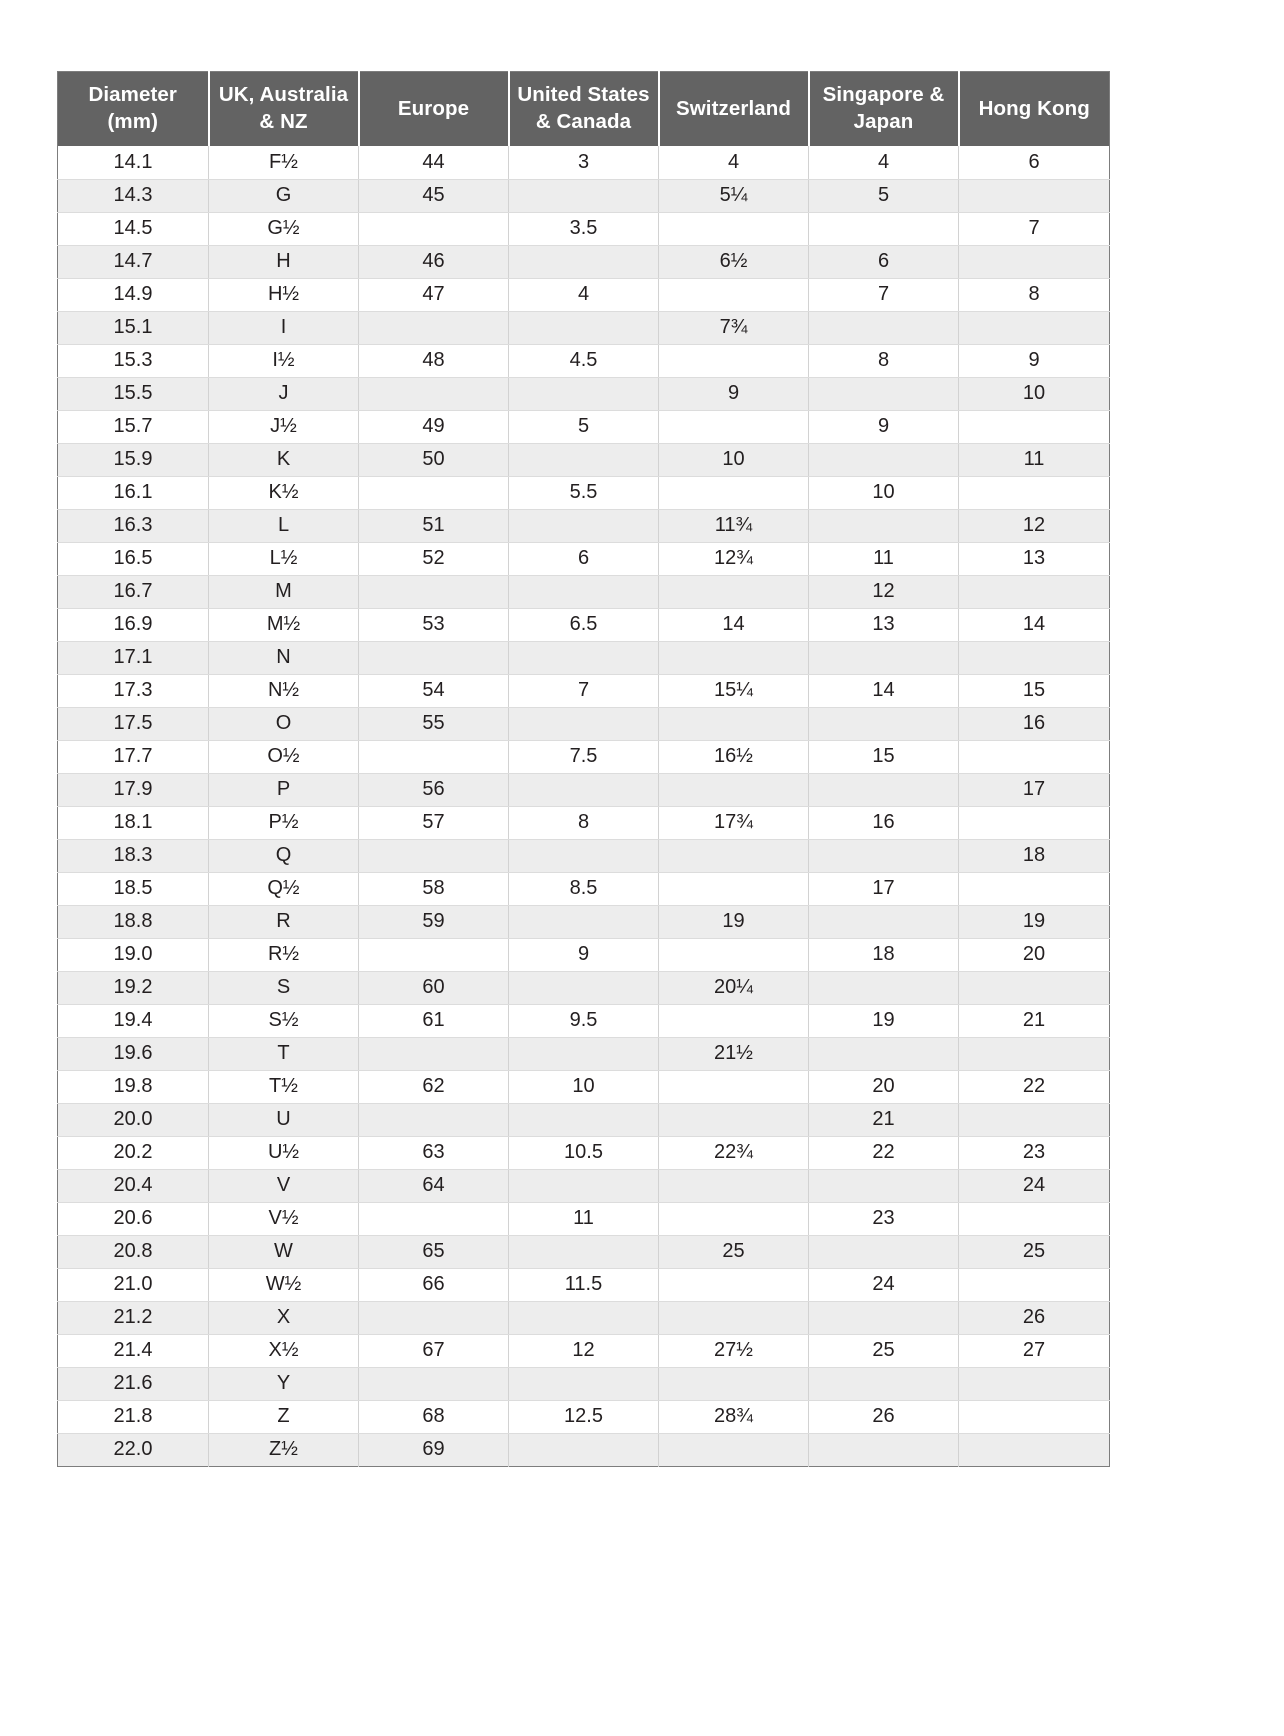 This screenshot has height=1736, width=1284. I want to click on cell-diameter: 14.1, so click(133, 163).